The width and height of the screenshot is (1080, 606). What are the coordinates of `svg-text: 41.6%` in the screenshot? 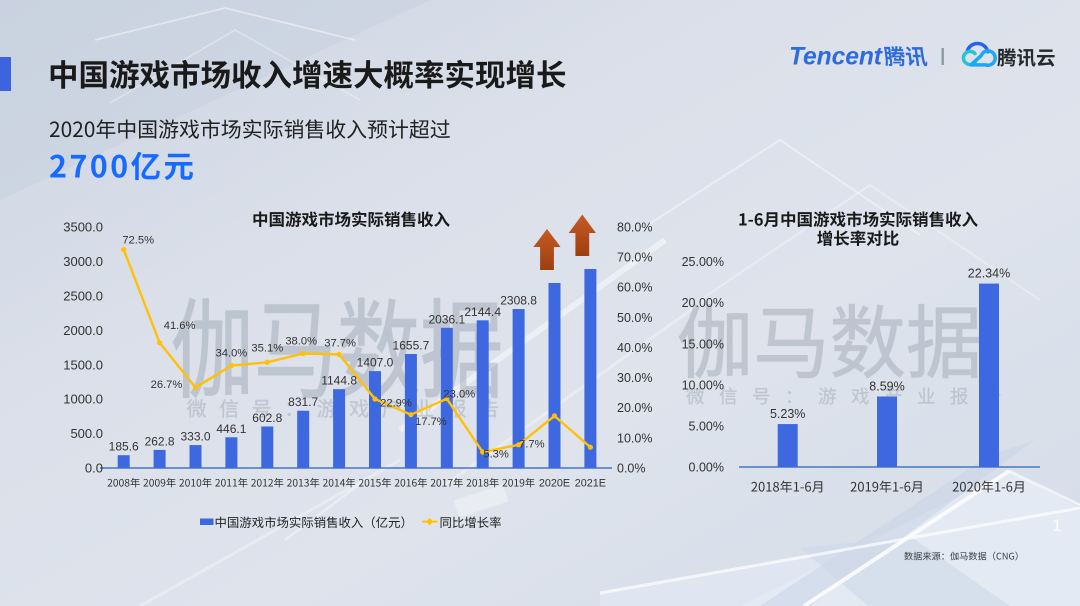 It's located at (180, 326).